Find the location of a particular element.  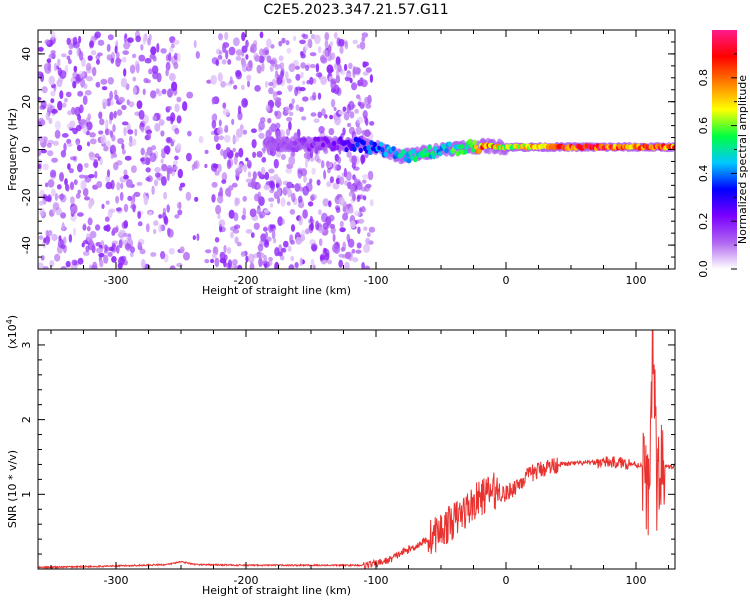

spectrogram-y-tick-label: 20 is located at coordinates (26, 102).